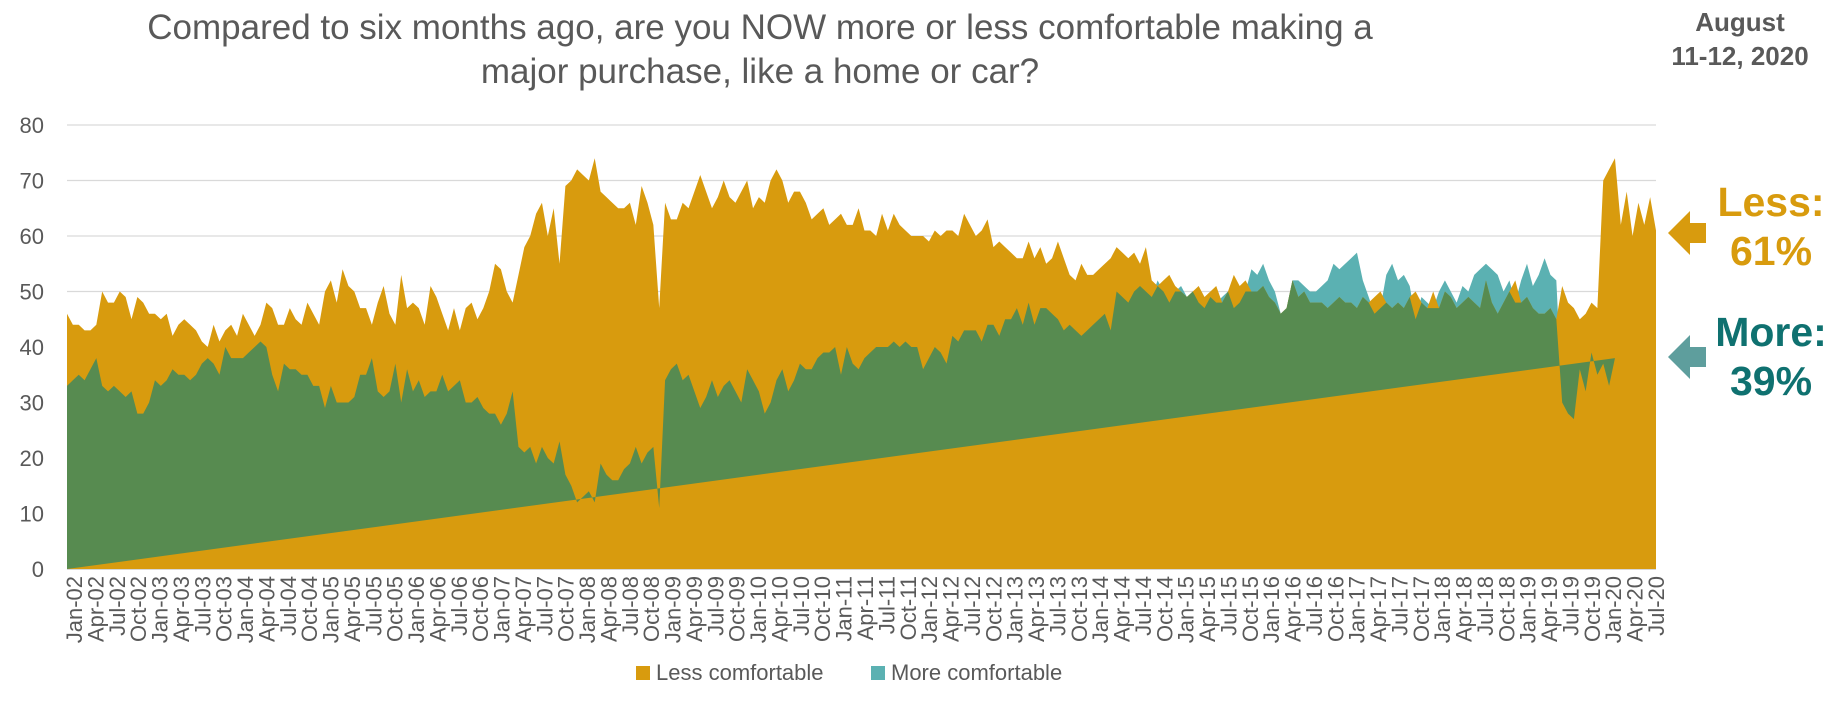  What do you see at coordinates (1400, 606) in the screenshot?
I see `x-tick-label: Jul-17` at bounding box center [1400, 606].